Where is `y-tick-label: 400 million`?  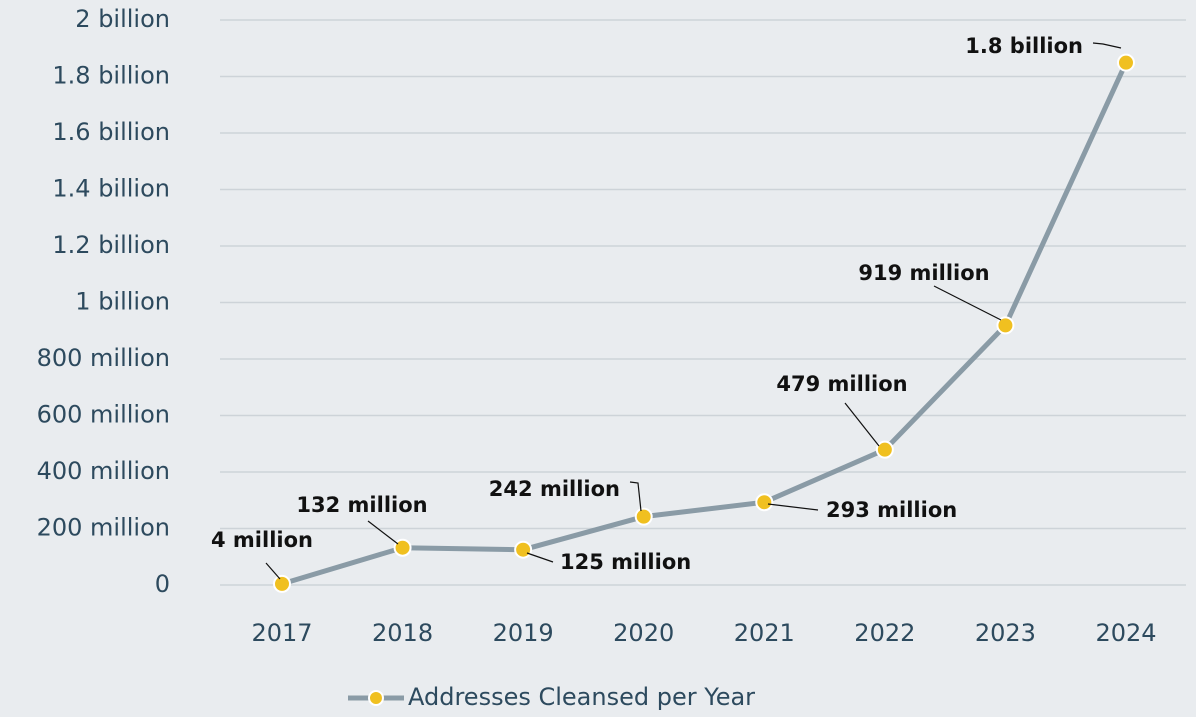 y-tick-label: 400 million is located at coordinates (103, 471).